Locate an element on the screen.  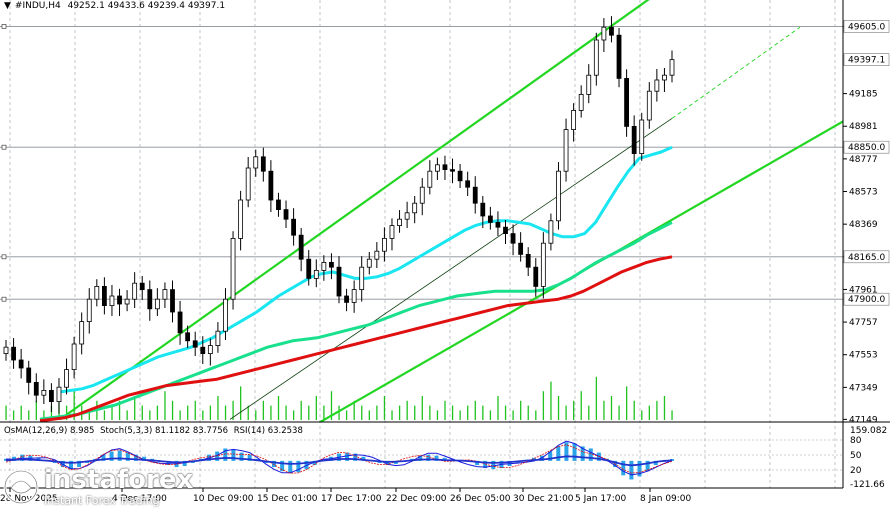
y-tick-label: 47757 is located at coordinates (863, 323).